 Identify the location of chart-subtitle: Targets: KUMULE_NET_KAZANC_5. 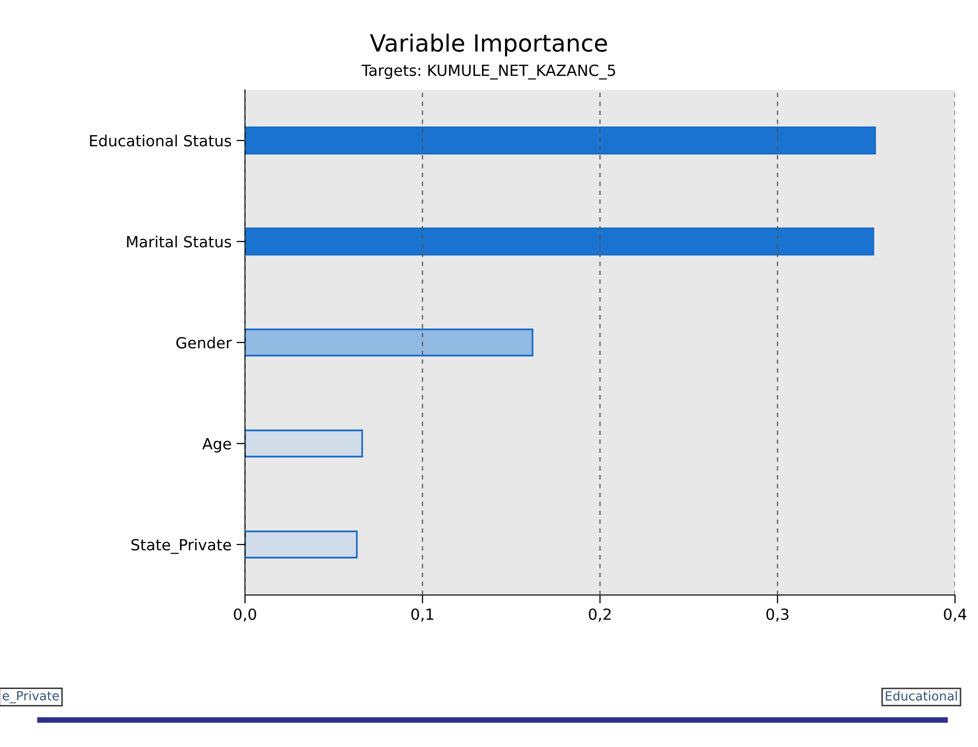
(489, 72).